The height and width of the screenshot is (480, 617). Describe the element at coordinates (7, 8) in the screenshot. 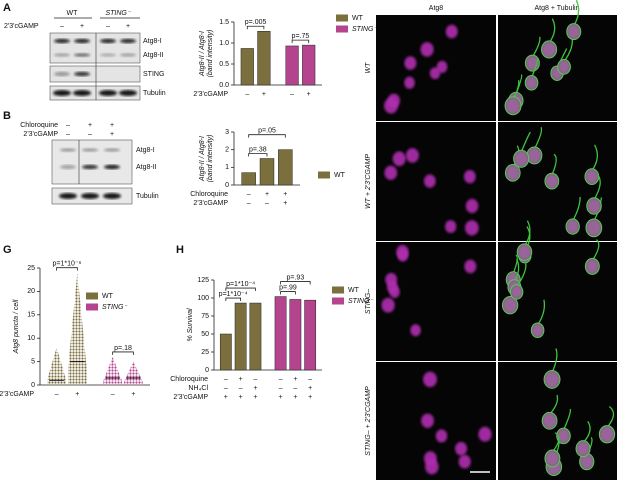

I see `panel-label: A` at that location.